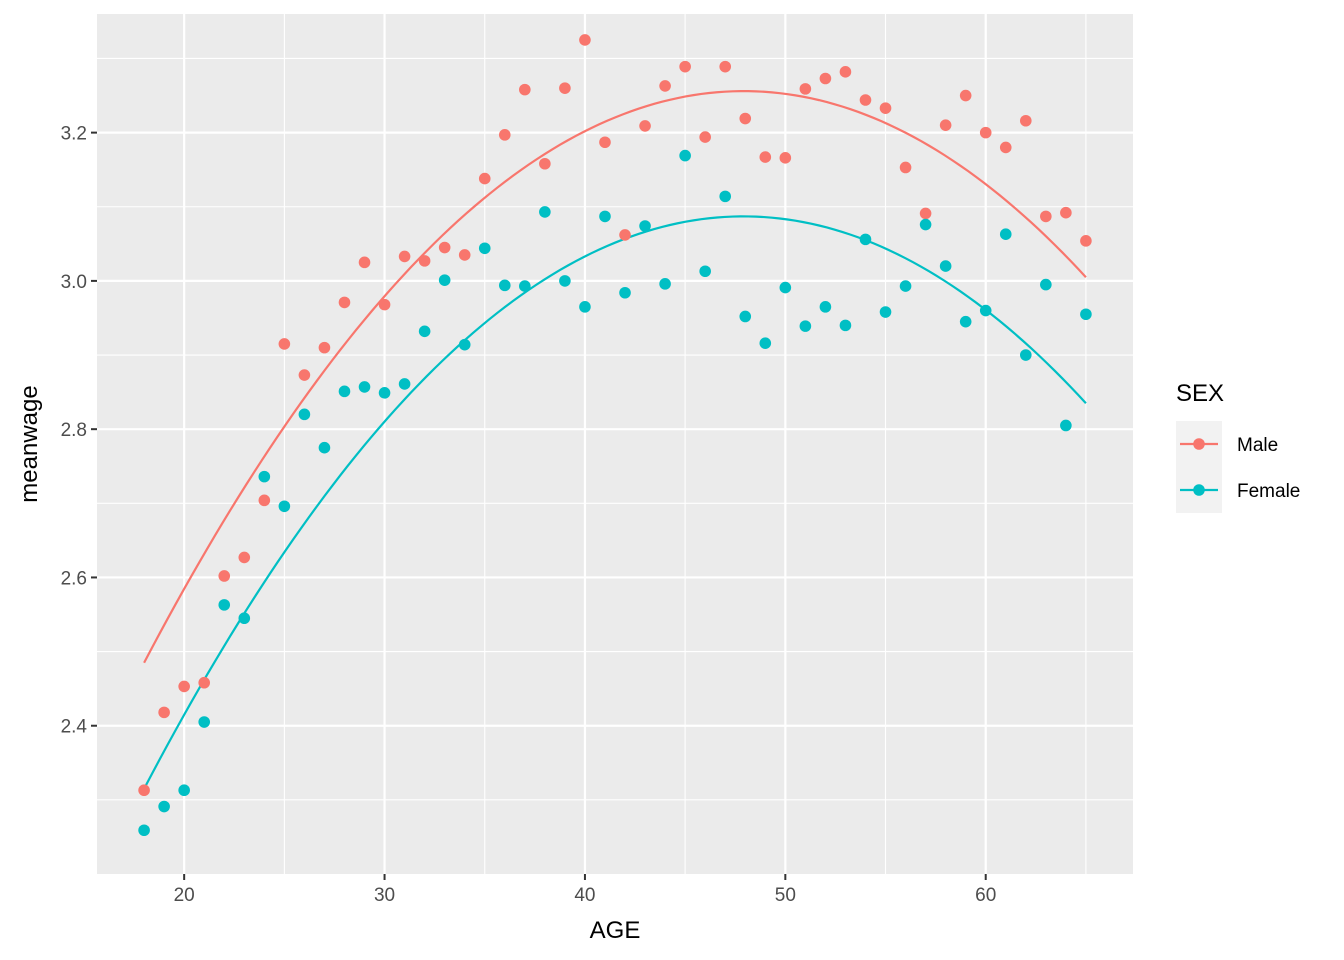  I want to click on x-tick-label: 50, so click(785, 895).